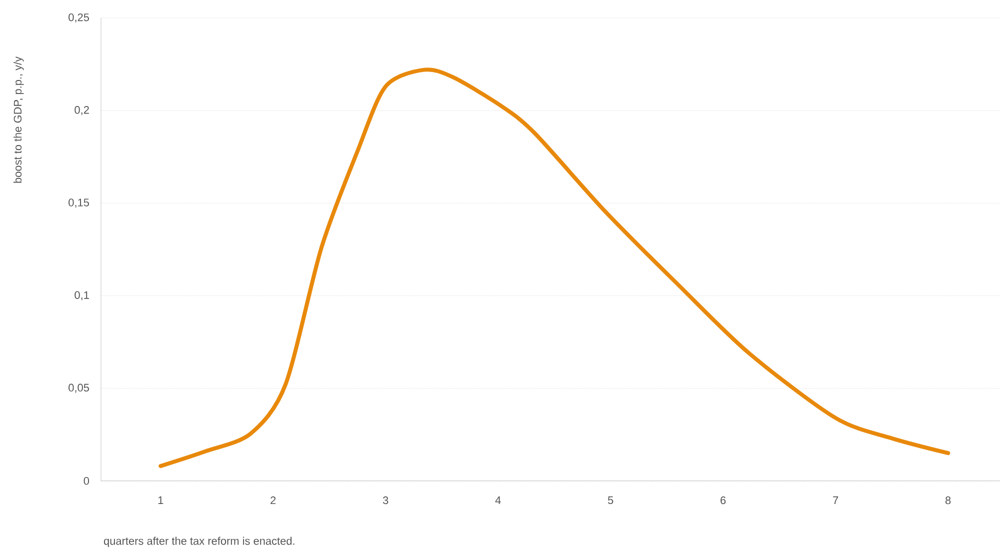 This screenshot has height=557, width=1000. What do you see at coordinates (948, 500) in the screenshot?
I see `x-tick-label: 8` at bounding box center [948, 500].